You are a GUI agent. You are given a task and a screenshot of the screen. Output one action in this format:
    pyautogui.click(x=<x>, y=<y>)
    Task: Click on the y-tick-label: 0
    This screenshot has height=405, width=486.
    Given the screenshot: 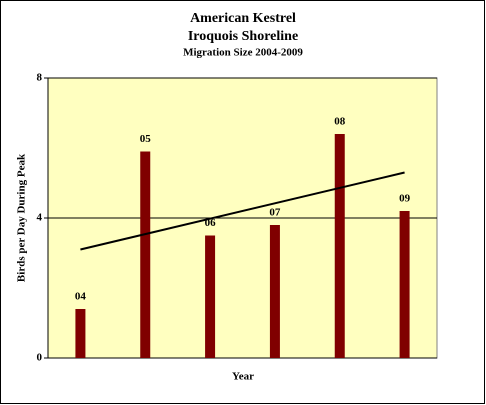 What is the action you would take?
    pyautogui.click(x=40, y=358)
    